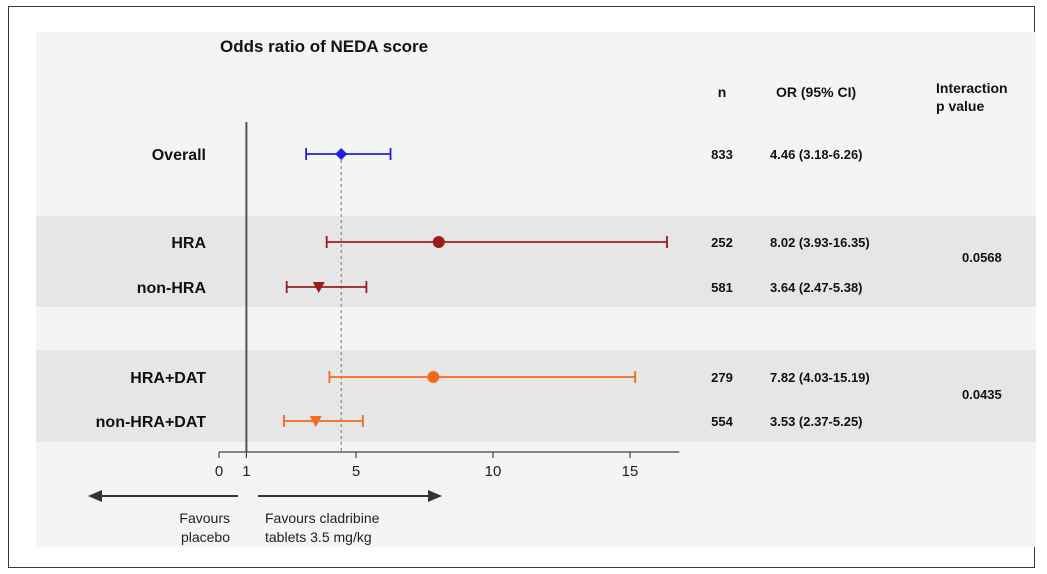  I want to click on row-label-hra-plus-dat: HRA+DAT, so click(168, 378).